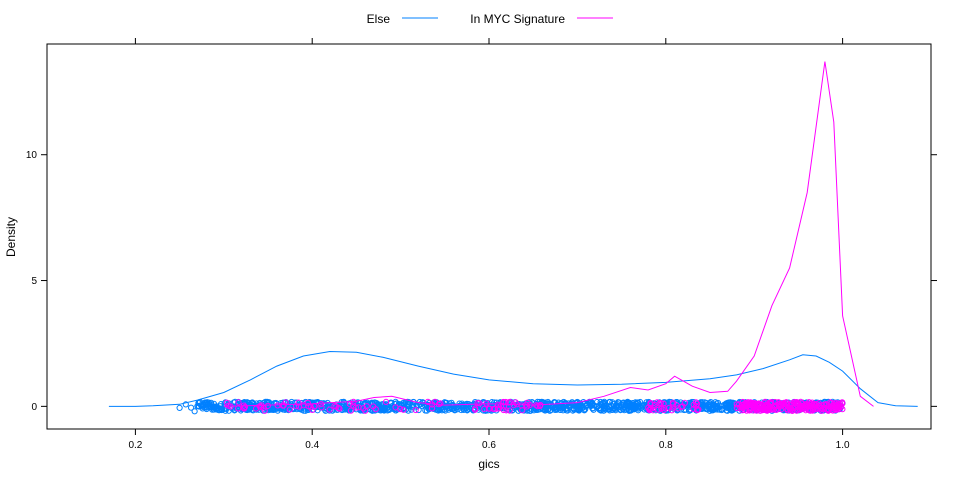 This screenshot has width=960, height=480. I want to click on x-tick-label: 1.0, so click(843, 445).